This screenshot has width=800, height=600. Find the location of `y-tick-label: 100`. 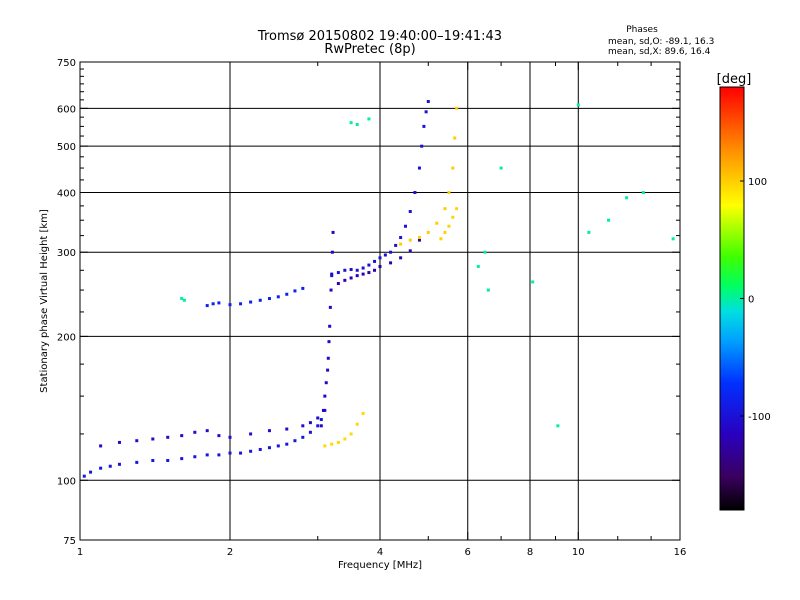

y-tick-label: 100 is located at coordinates (66, 481).